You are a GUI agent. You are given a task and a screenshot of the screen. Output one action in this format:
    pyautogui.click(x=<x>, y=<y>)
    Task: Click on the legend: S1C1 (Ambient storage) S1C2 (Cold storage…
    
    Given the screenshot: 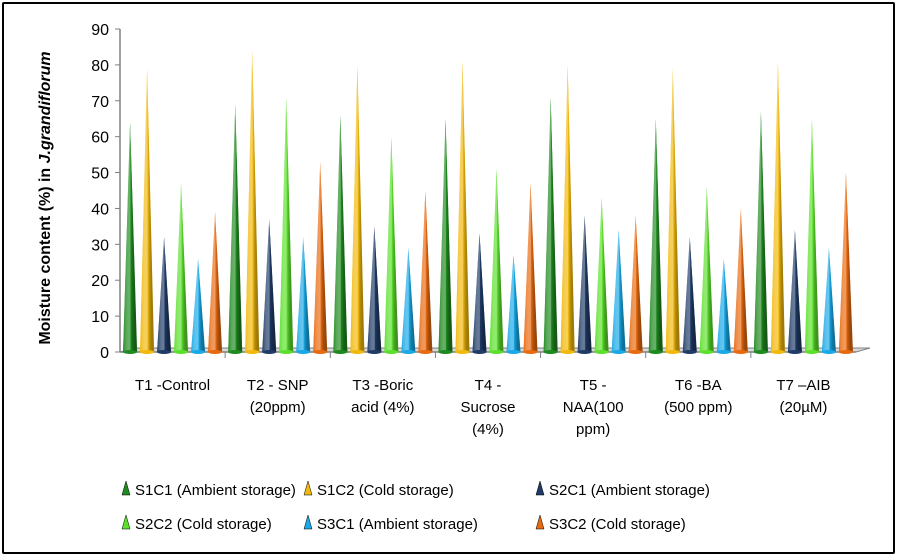 What is the action you would take?
    pyautogui.click(x=415, y=506)
    